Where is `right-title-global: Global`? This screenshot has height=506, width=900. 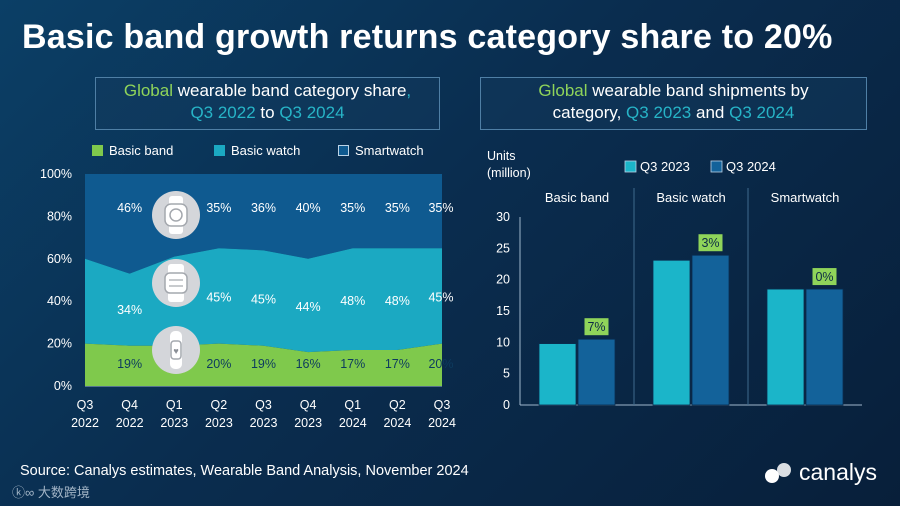 right-title-global: Global is located at coordinates (563, 90).